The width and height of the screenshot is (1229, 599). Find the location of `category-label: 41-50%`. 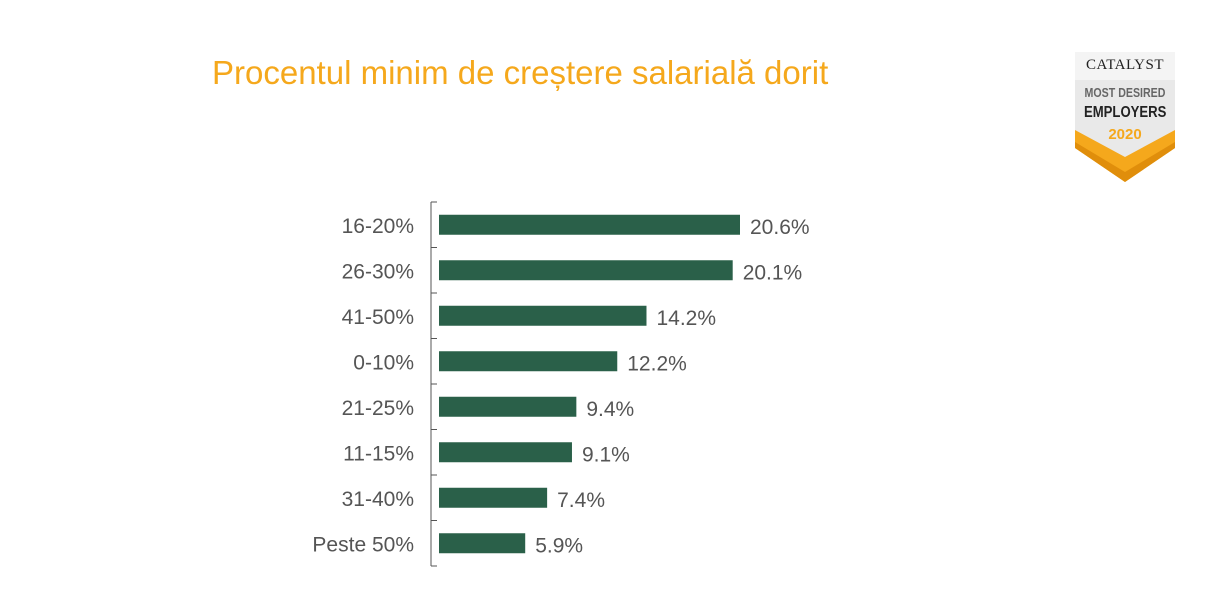

category-label: 41-50% is located at coordinates (378, 317).